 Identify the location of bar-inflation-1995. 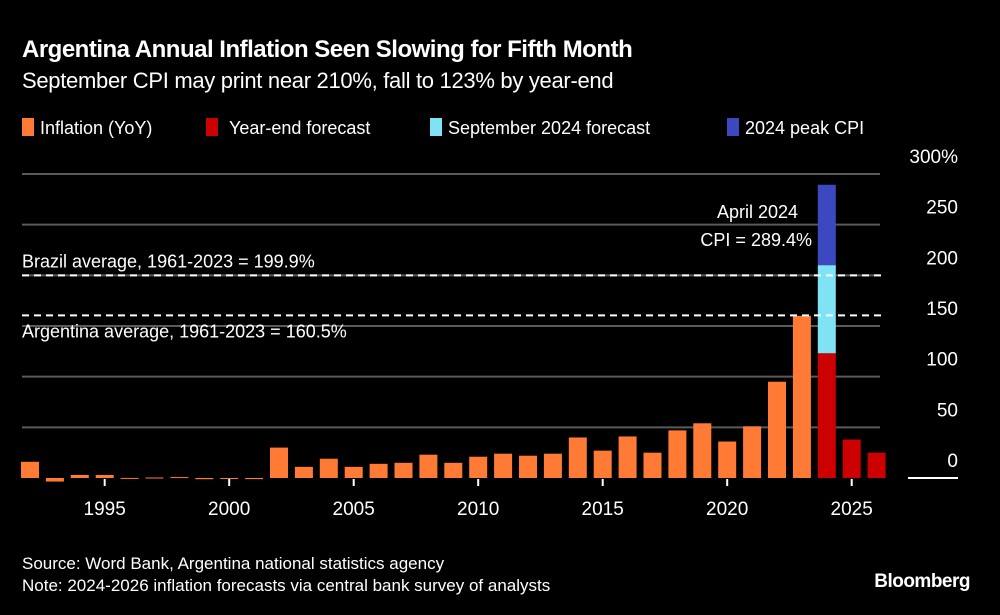
(104, 476).